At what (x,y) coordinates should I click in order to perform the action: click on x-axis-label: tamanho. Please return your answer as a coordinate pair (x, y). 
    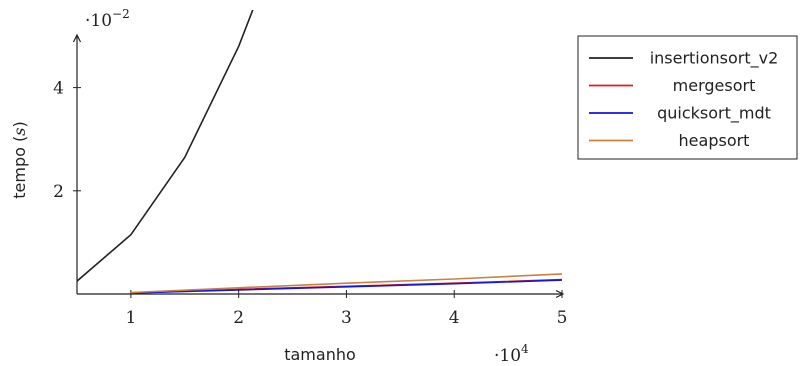
    Looking at the image, I should click on (320, 354).